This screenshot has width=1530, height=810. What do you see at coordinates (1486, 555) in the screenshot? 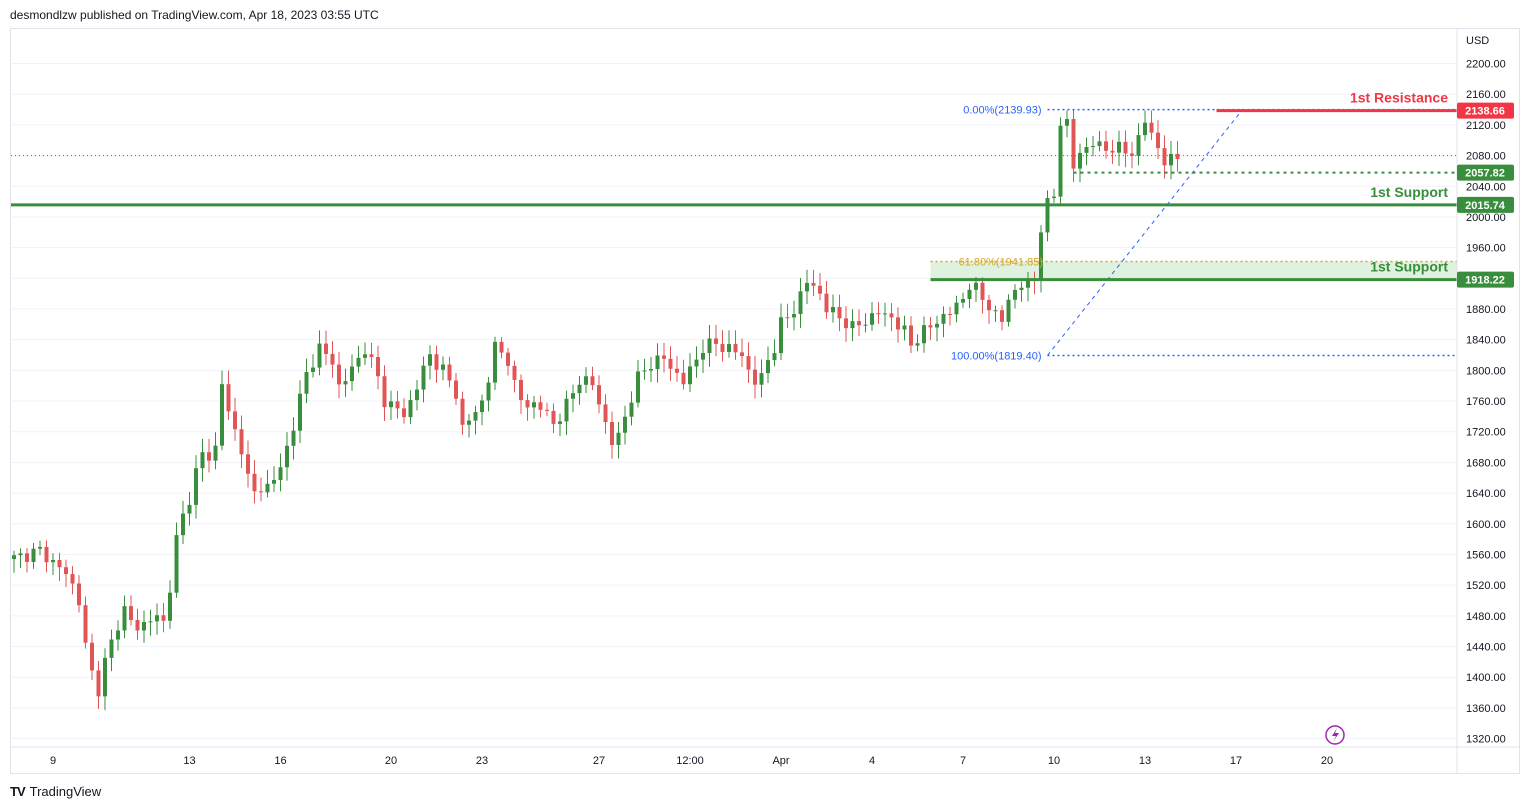
I see `y-tick-label: 1560.00` at bounding box center [1486, 555].